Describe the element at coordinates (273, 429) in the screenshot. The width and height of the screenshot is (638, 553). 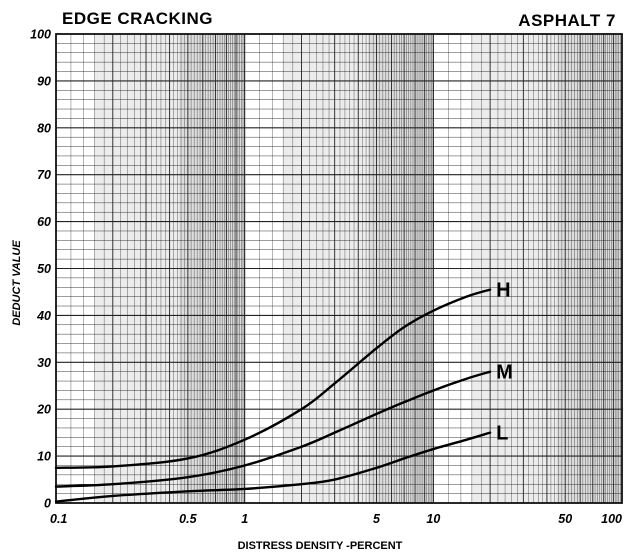
I see `series-line-m` at that location.